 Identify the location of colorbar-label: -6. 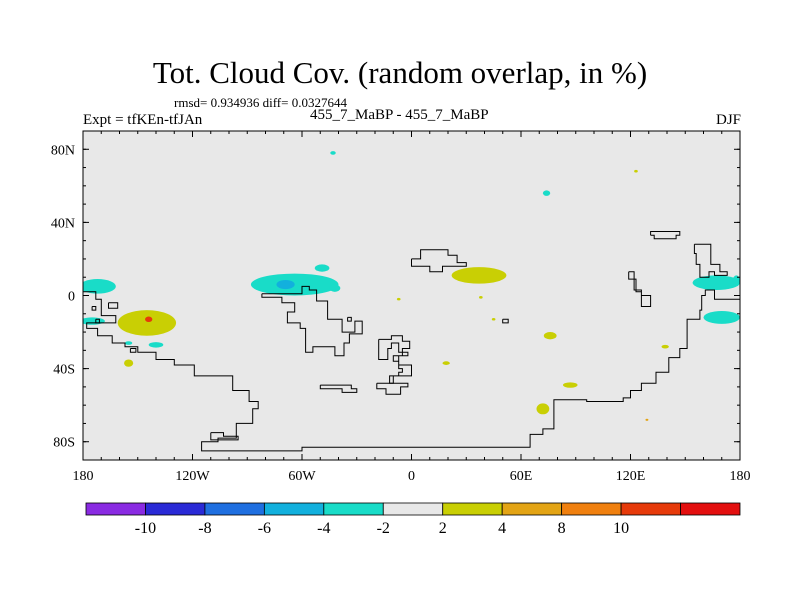
(264, 528).